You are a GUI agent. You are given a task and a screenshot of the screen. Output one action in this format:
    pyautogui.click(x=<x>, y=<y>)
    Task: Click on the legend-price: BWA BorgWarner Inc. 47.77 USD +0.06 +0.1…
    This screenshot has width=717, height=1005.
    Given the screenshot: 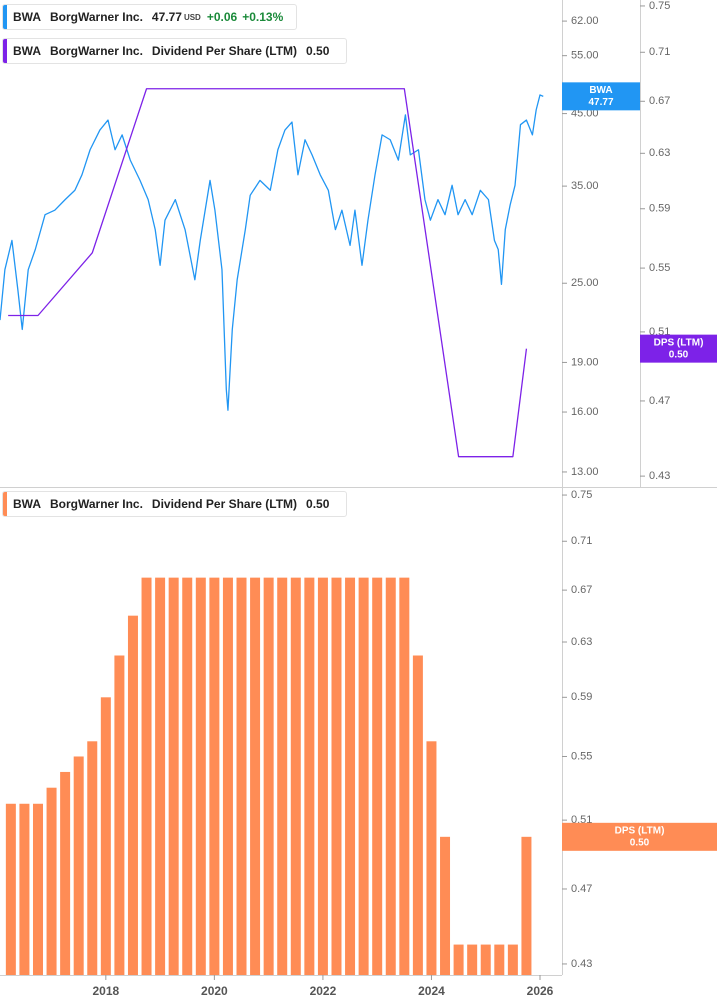 What is the action you would take?
    pyautogui.click(x=150, y=17)
    